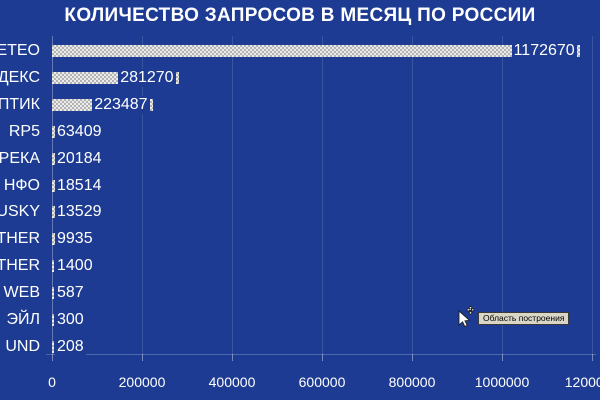 This screenshot has width=600, height=400. Describe the element at coordinates (70, 293) in the screenshot. I see `value-label: 587` at that location.